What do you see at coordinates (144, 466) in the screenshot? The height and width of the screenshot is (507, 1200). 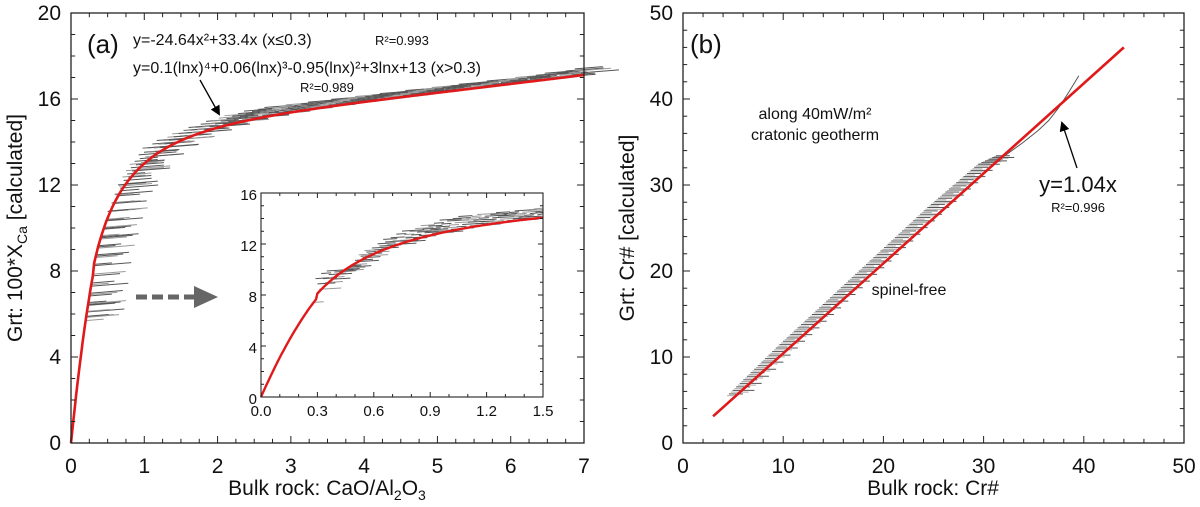 I see `panel-a-x-tick-label: 1` at bounding box center [144, 466].